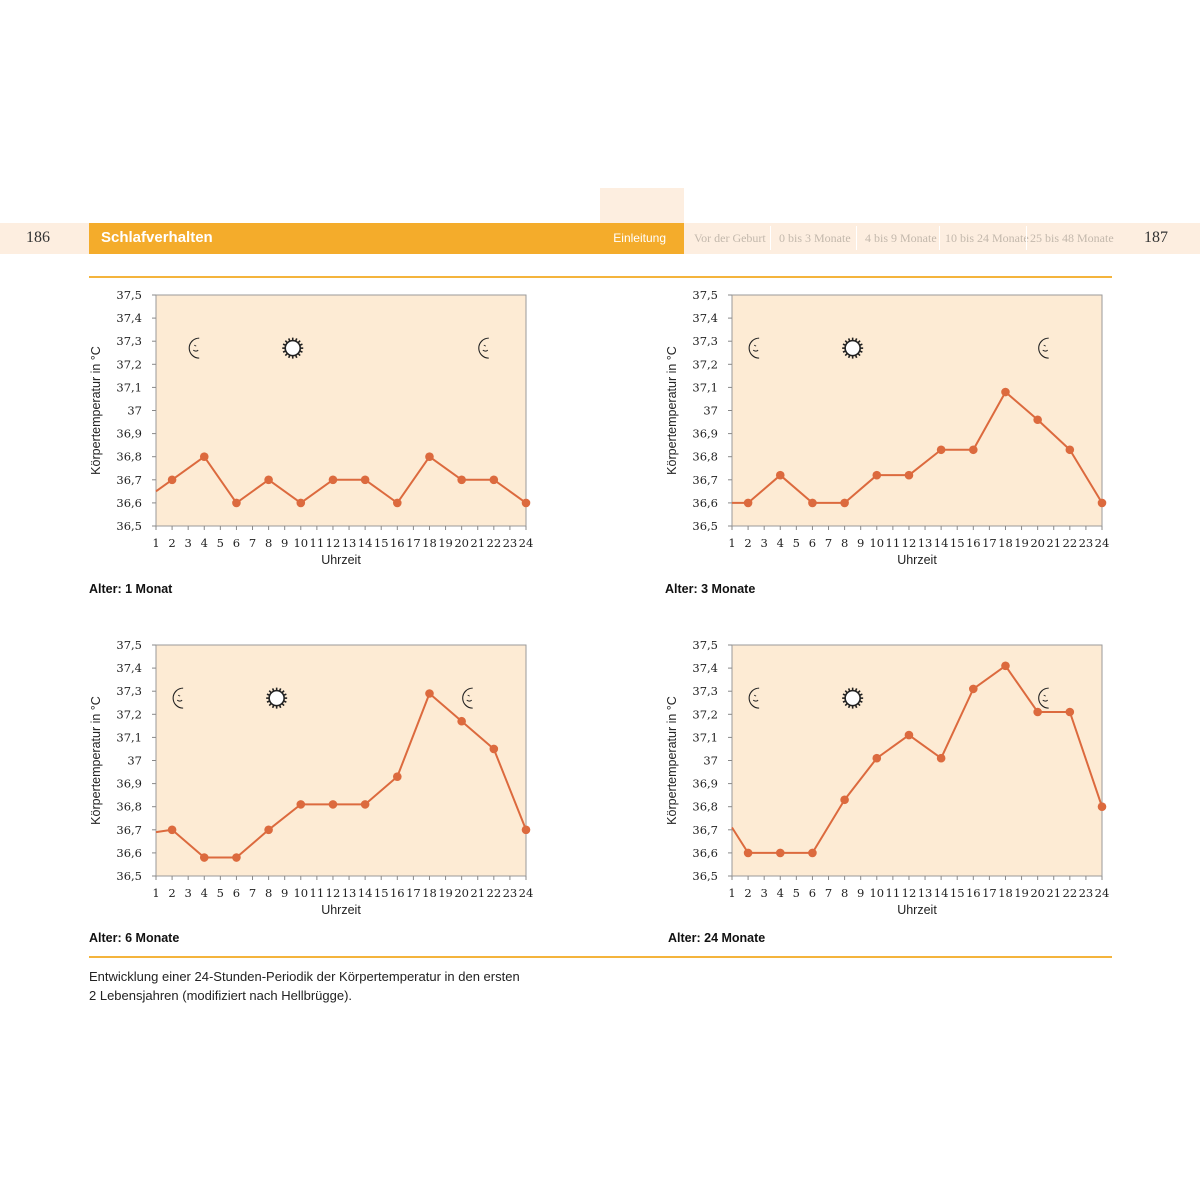  I want to click on x-tick-label: 18, so click(429, 543).